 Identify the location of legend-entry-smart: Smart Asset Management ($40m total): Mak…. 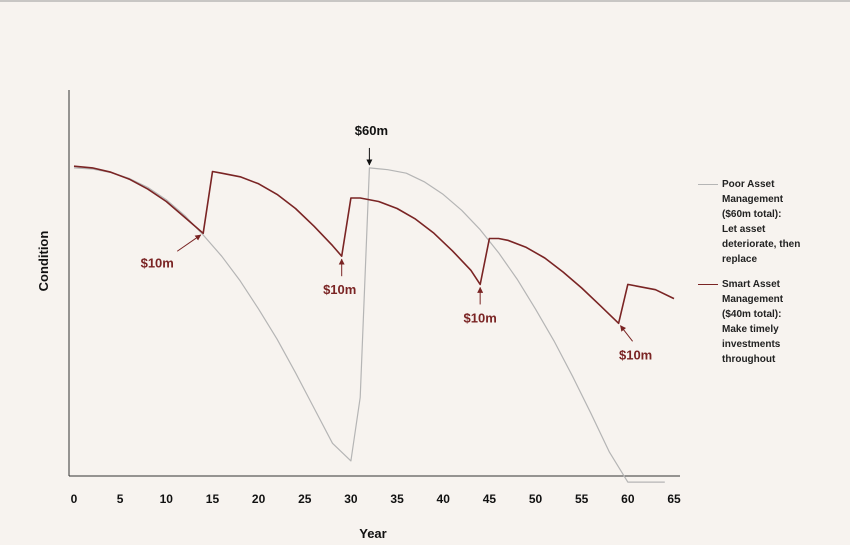
(760, 322).